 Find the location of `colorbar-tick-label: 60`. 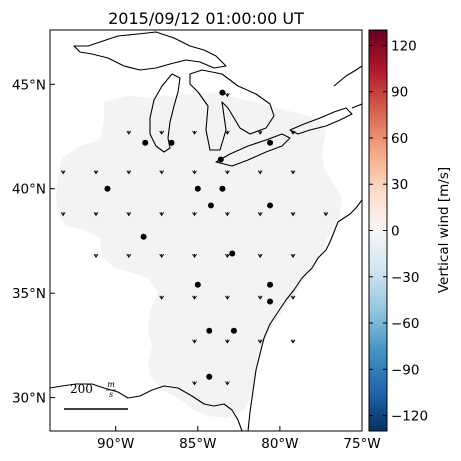

colorbar-tick-label: 60 is located at coordinates (399, 139).